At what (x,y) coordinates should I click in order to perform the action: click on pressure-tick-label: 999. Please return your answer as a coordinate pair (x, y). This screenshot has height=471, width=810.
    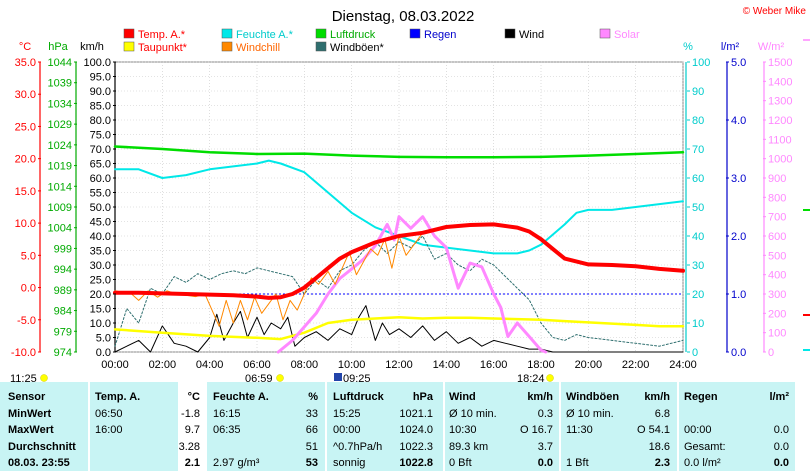
    Looking at the image, I should click on (63, 249).